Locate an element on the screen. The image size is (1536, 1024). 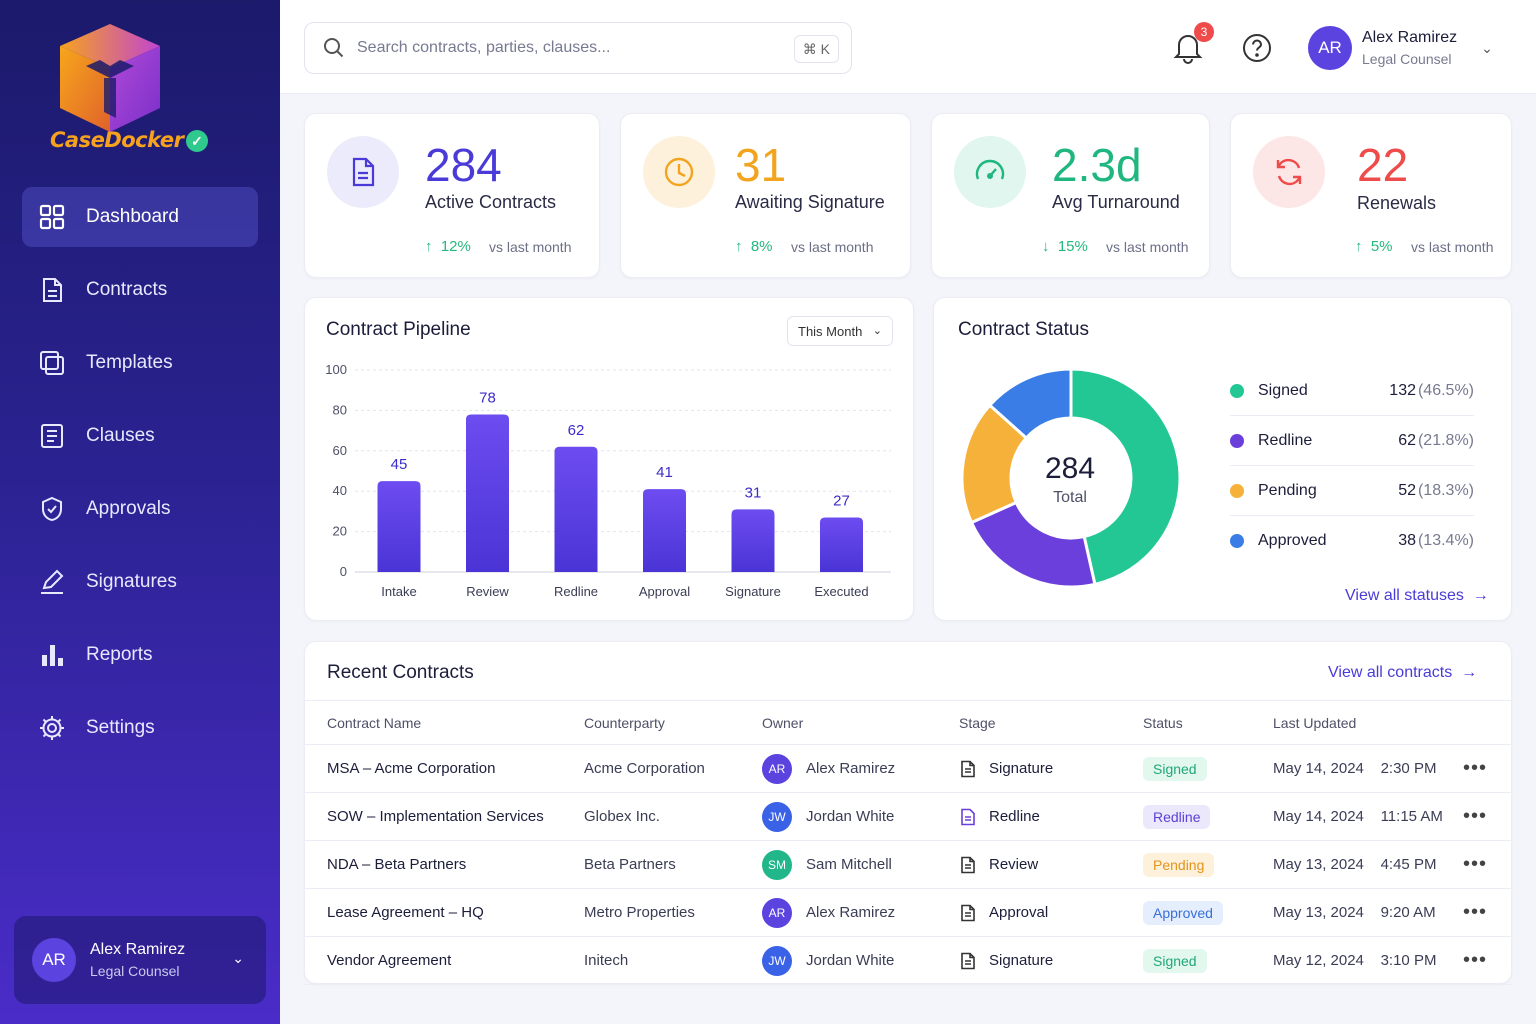
donut-slice-approved is located at coordinates (1030, 404).